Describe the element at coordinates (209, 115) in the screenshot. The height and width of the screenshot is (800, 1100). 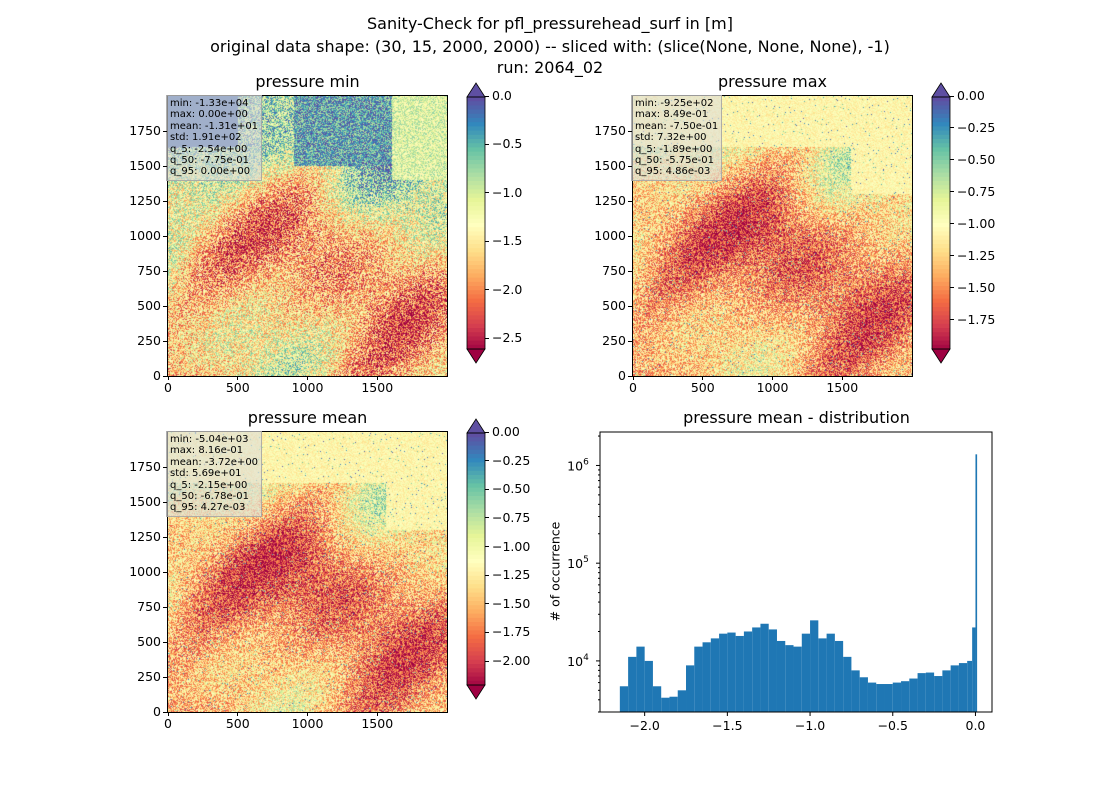
I see `stats-line: max: 0.00e+00` at that location.